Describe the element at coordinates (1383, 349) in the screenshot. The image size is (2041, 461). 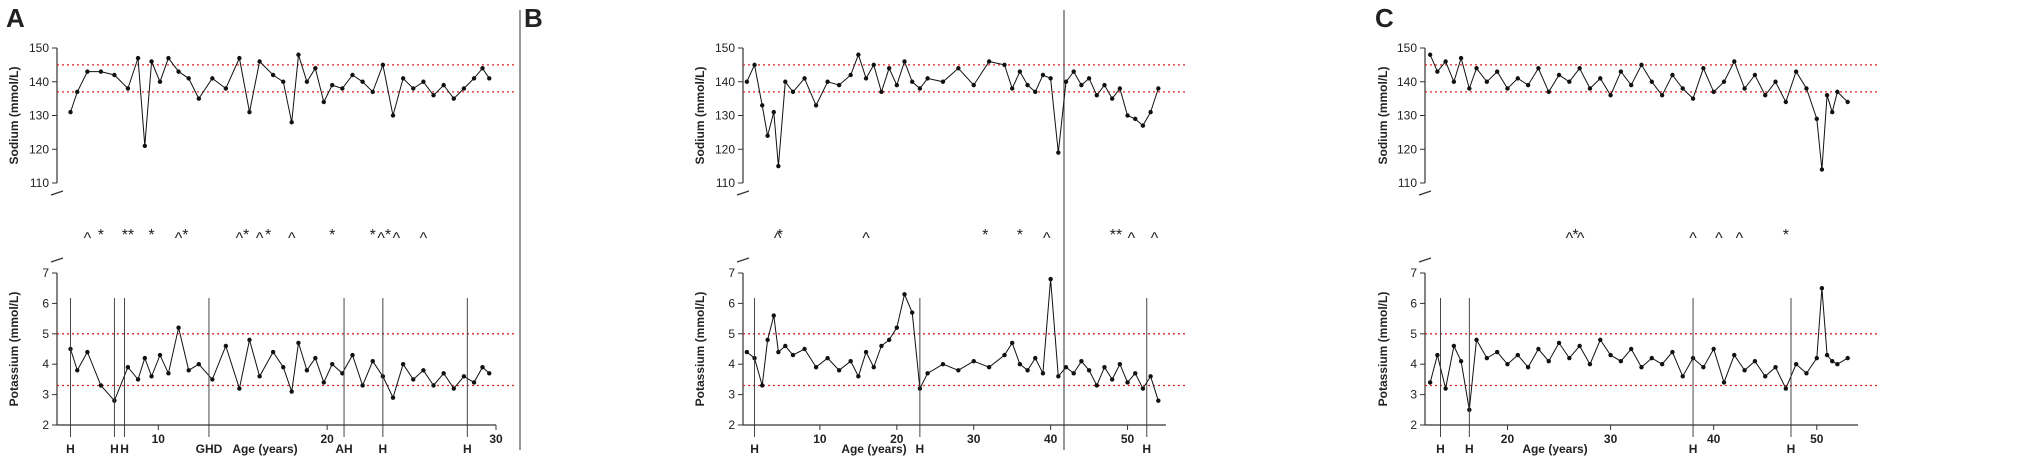
I see `potassium-y-axis-title: Potassium (mmol/L)` at that location.